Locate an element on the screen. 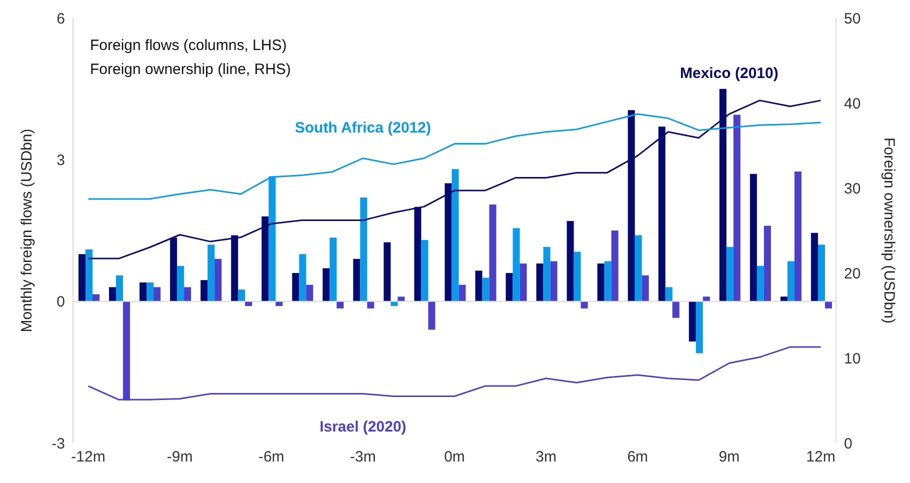 The image size is (910, 483). y2-axis-title: Foreign ownership (USDbn) is located at coordinates (889, 231).